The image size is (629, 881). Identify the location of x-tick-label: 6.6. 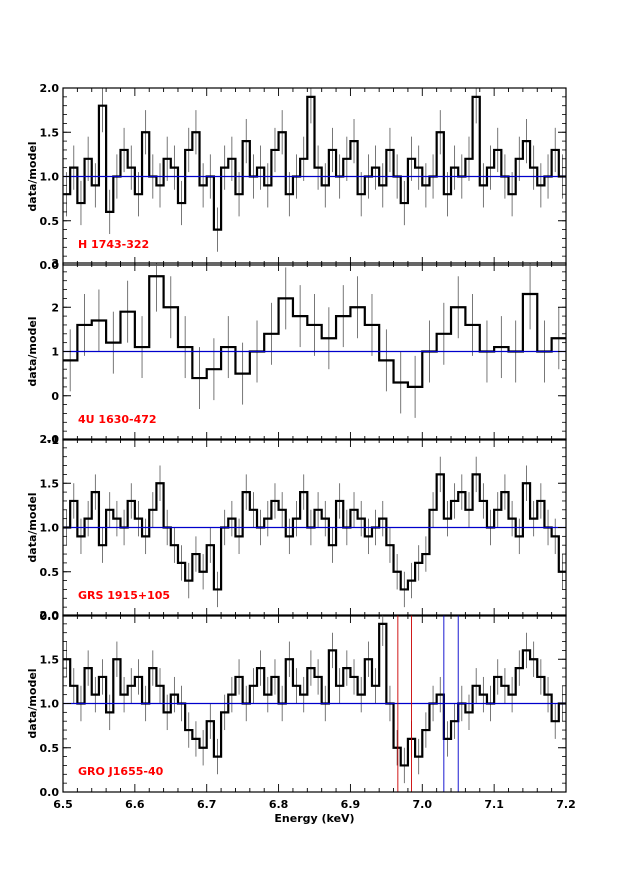
(135, 804).